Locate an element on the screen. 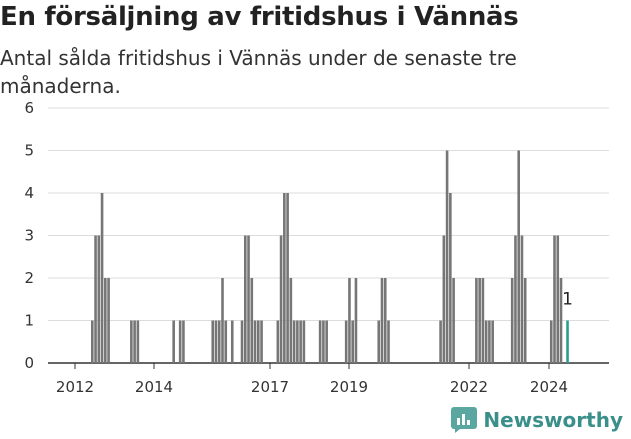 The height and width of the screenshot is (439, 631). x-tick-label: 2019 is located at coordinates (349, 387).